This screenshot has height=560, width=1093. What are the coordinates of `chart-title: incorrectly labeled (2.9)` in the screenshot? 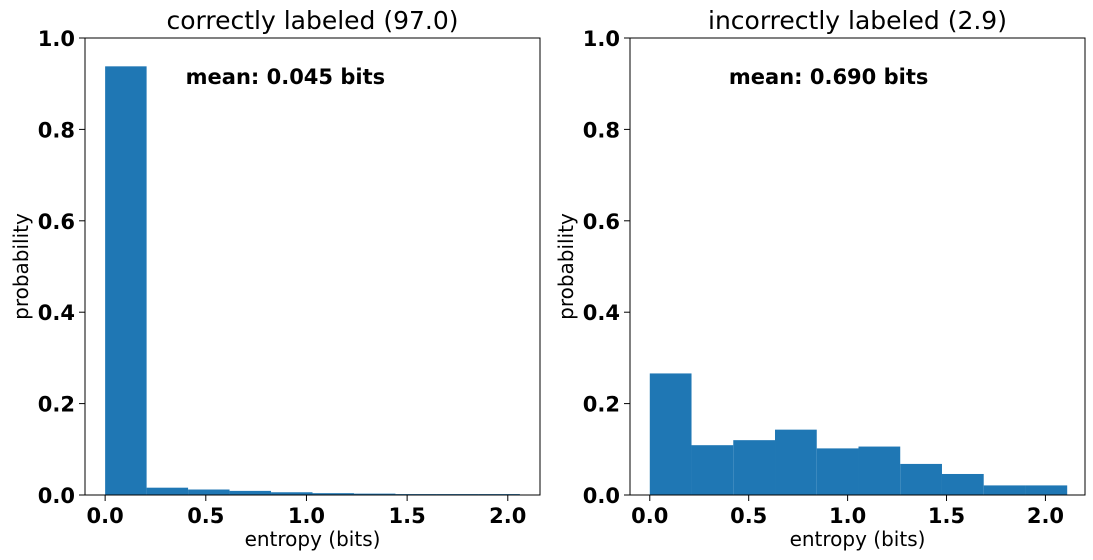 It's located at (857, 20).